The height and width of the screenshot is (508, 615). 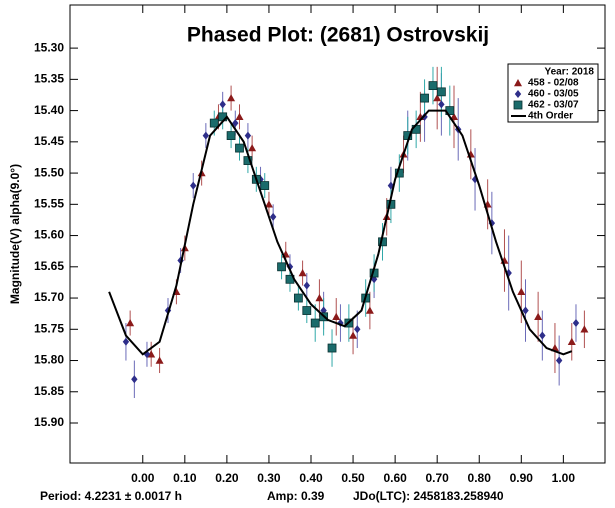 I want to click on x-tick-label: 0.10, so click(x=185, y=478).